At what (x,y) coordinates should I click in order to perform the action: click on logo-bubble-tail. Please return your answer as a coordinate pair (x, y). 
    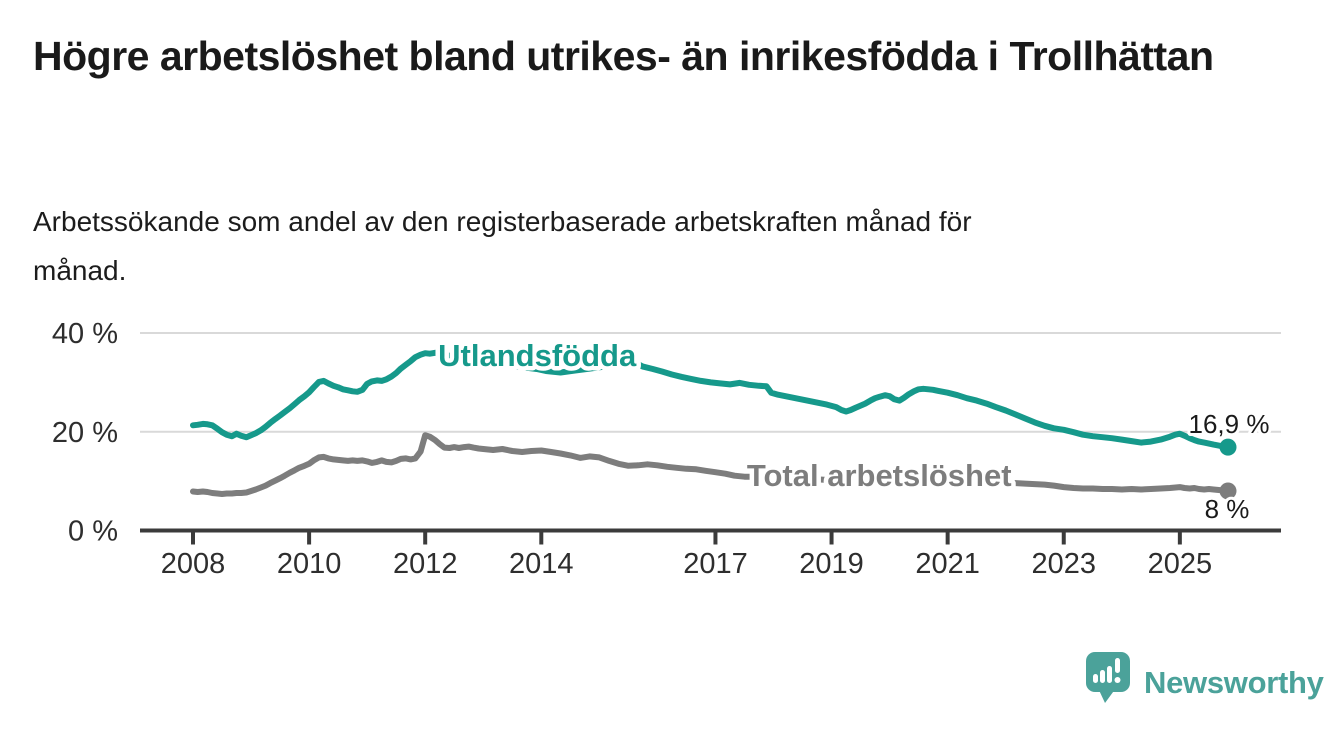
    Looking at the image, I should click on (1107, 695).